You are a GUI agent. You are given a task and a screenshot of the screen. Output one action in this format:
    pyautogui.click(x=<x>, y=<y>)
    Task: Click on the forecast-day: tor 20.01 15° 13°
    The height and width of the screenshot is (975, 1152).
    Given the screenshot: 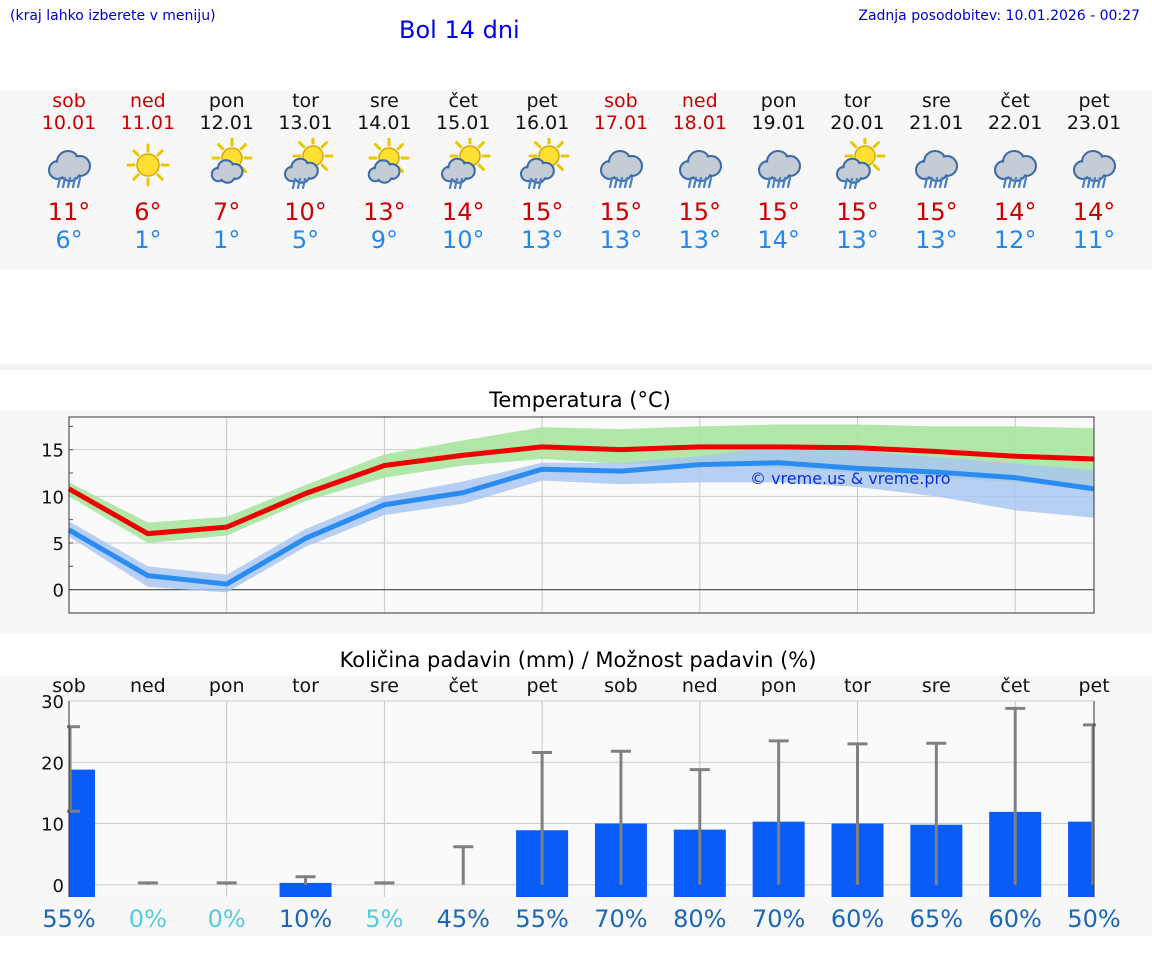 What is the action you would take?
    pyautogui.click(x=858, y=172)
    